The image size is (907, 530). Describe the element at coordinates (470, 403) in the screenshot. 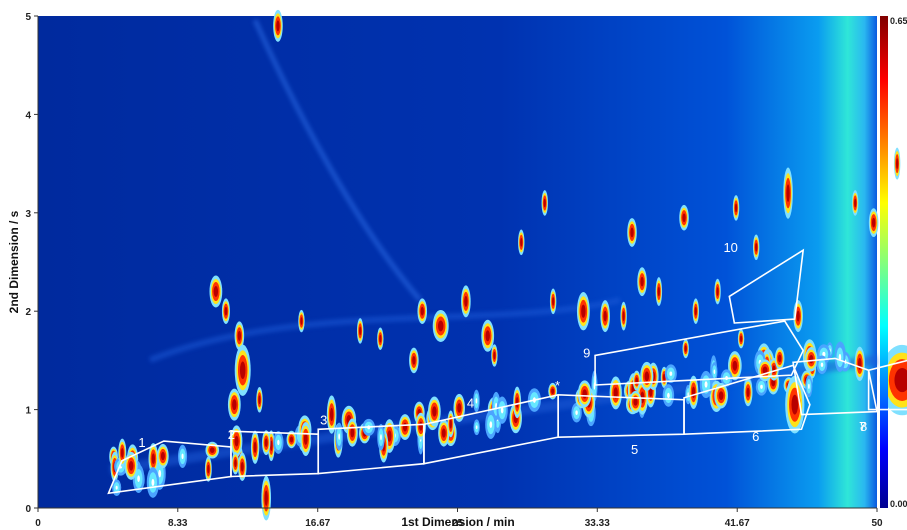

I see `region-label-4: 4` at that location.